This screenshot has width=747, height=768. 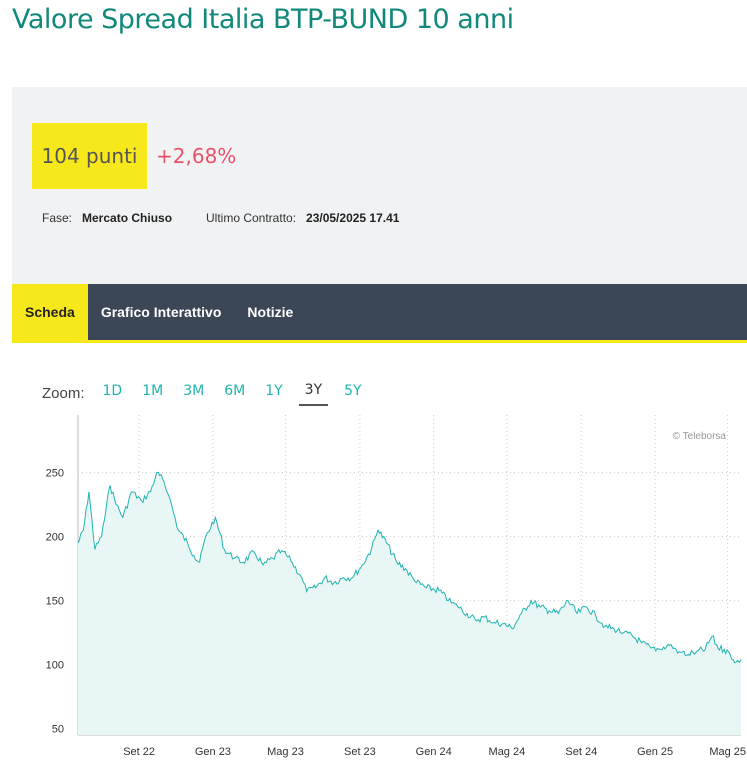 I want to click on y-tick-label: 100, so click(x=55, y=666).